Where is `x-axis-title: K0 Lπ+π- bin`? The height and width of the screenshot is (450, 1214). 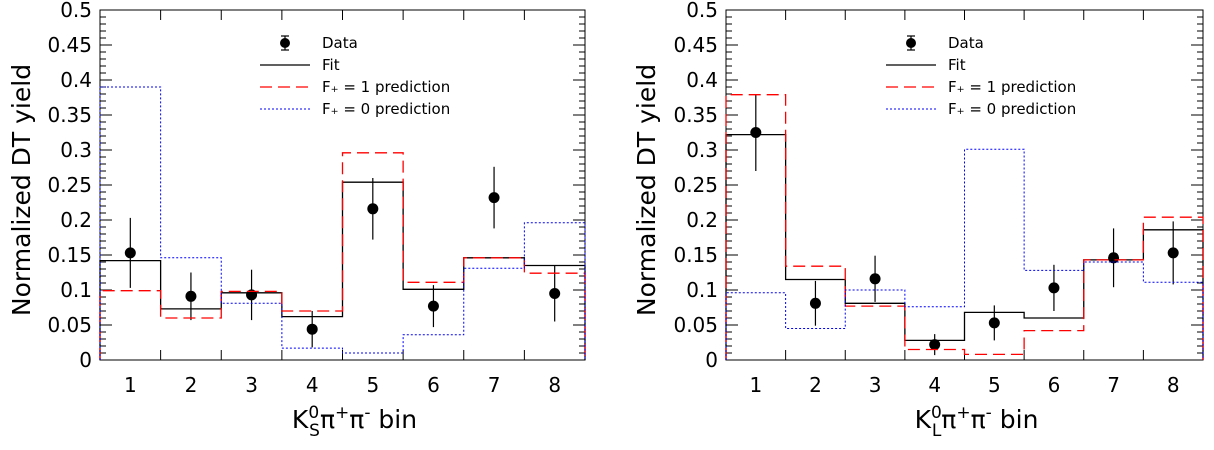
x-axis-title: K0 Lπ+π- bin is located at coordinates (977, 422).